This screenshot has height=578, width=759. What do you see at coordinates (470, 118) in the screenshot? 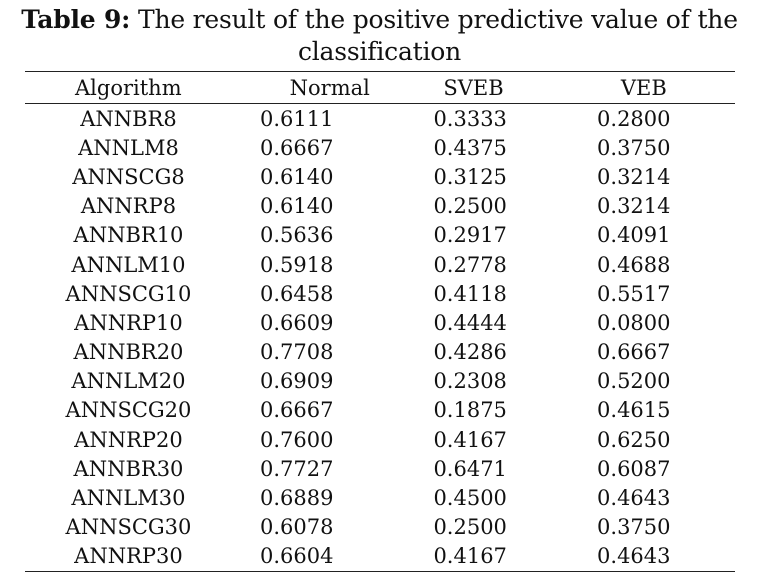
I see `cell-sveb: 0.3333` at bounding box center [470, 118].